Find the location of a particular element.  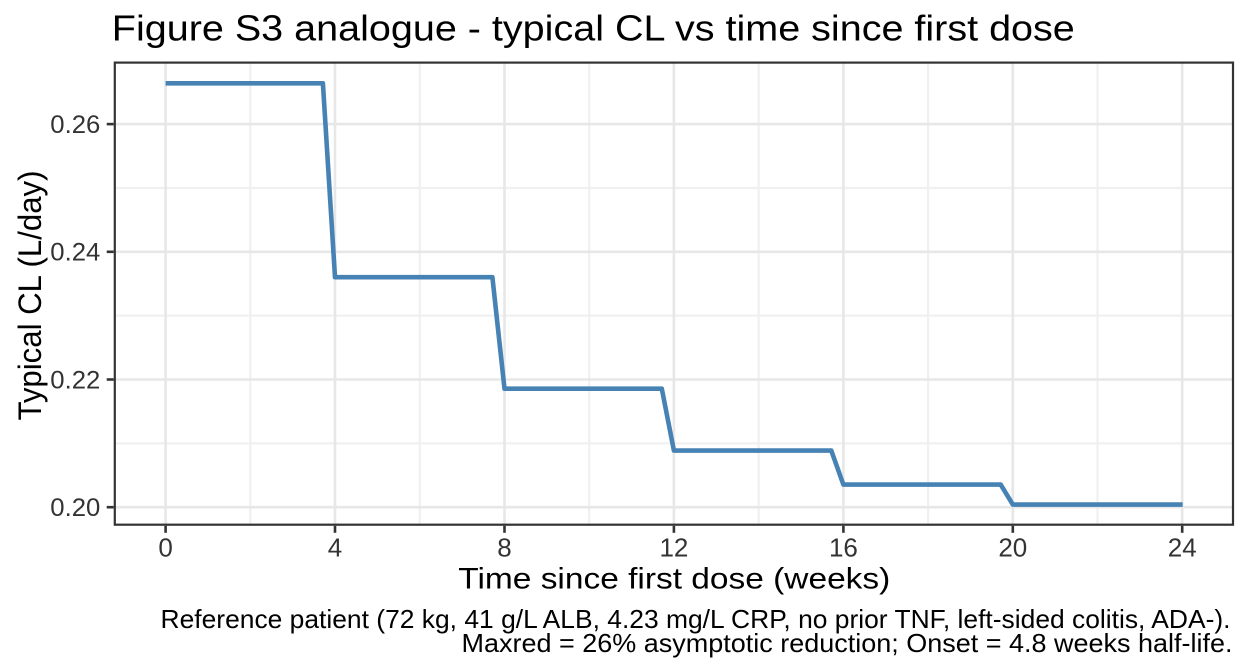

svg-text: 20 is located at coordinates (1012, 548).